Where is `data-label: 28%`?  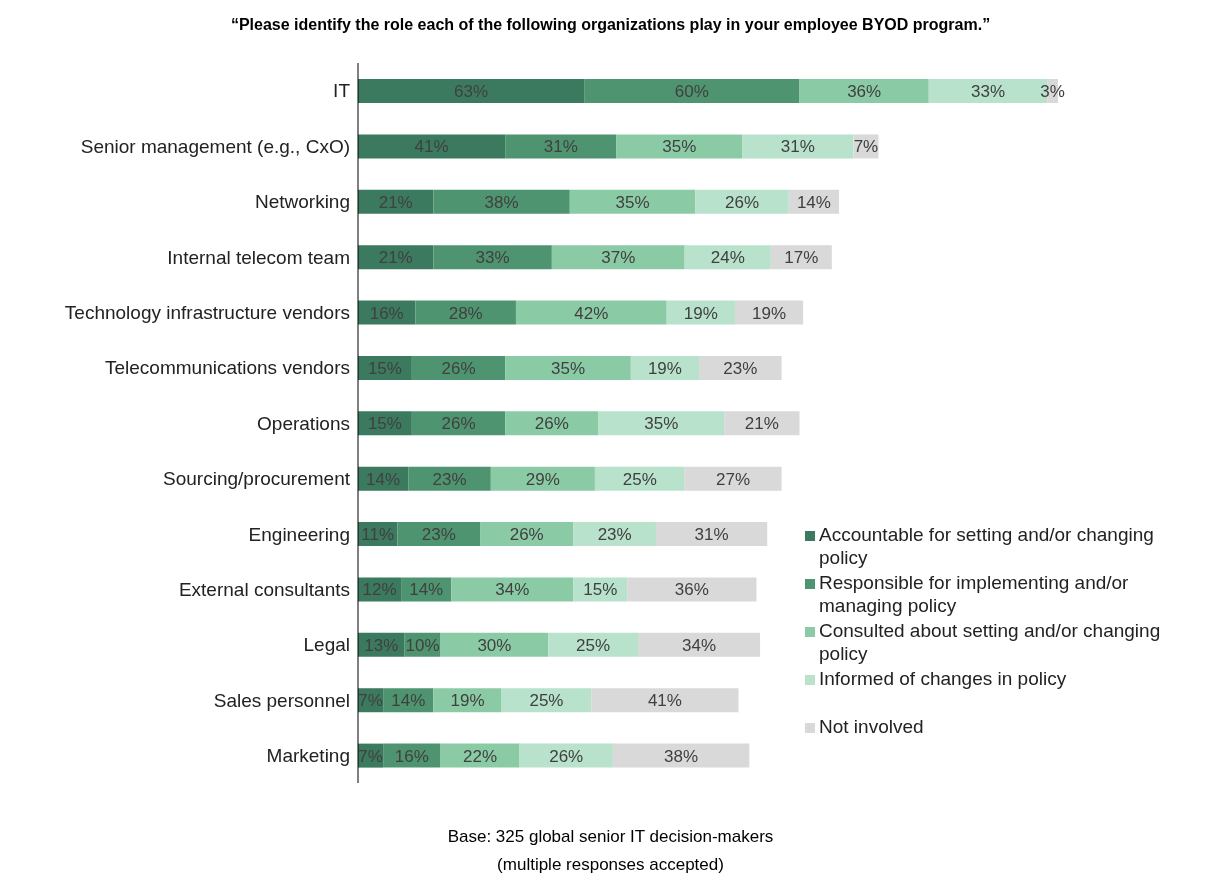 data-label: 28% is located at coordinates (465, 313).